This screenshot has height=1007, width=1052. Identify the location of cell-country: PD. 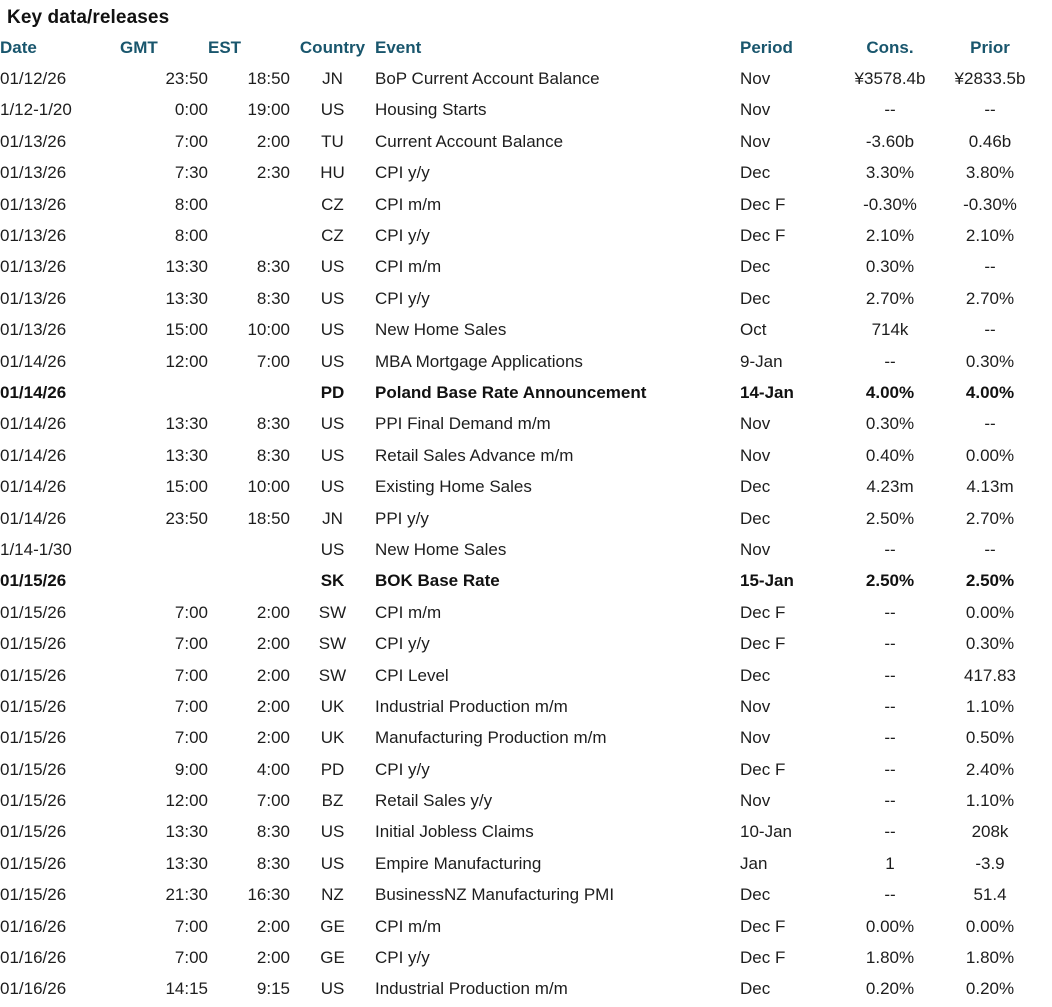
(332, 769).